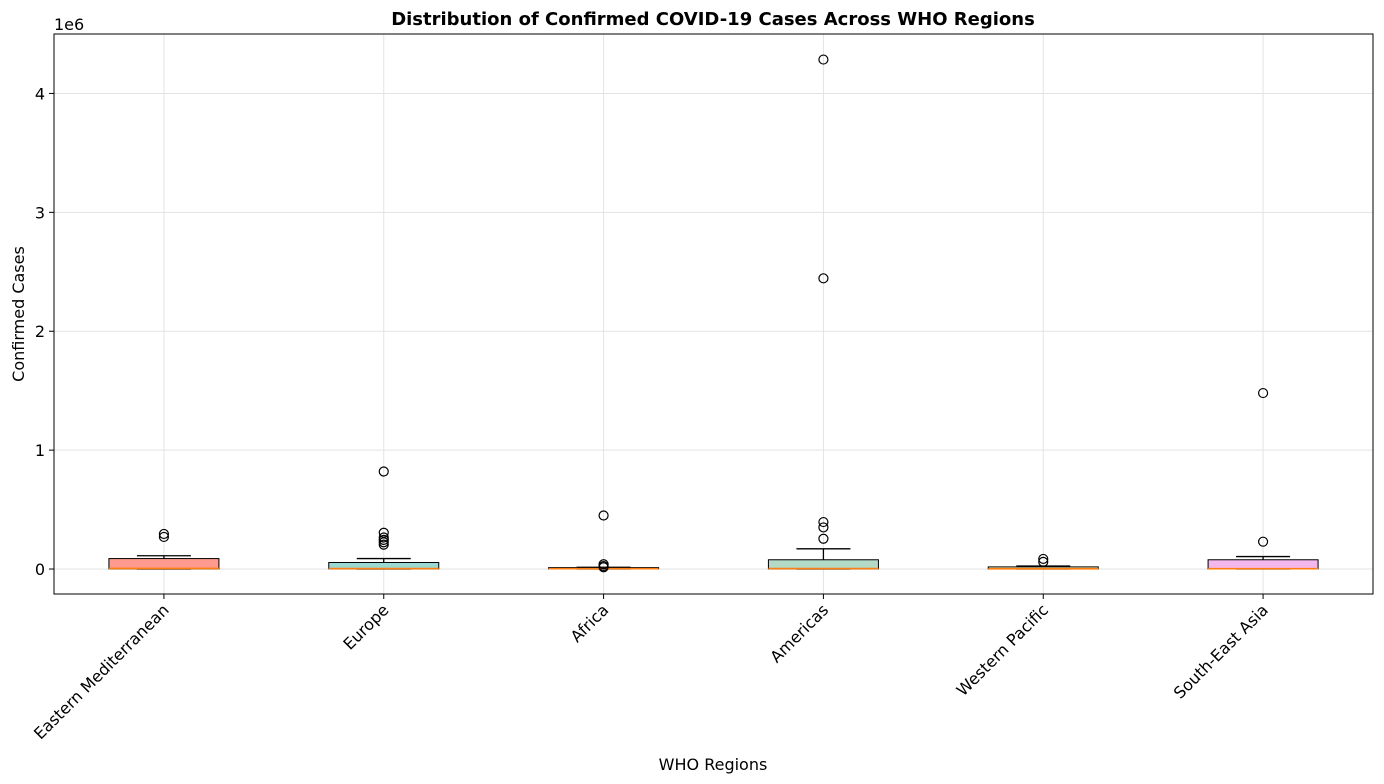  I want to click on x-tick-label: Africa, so click(590, 623).